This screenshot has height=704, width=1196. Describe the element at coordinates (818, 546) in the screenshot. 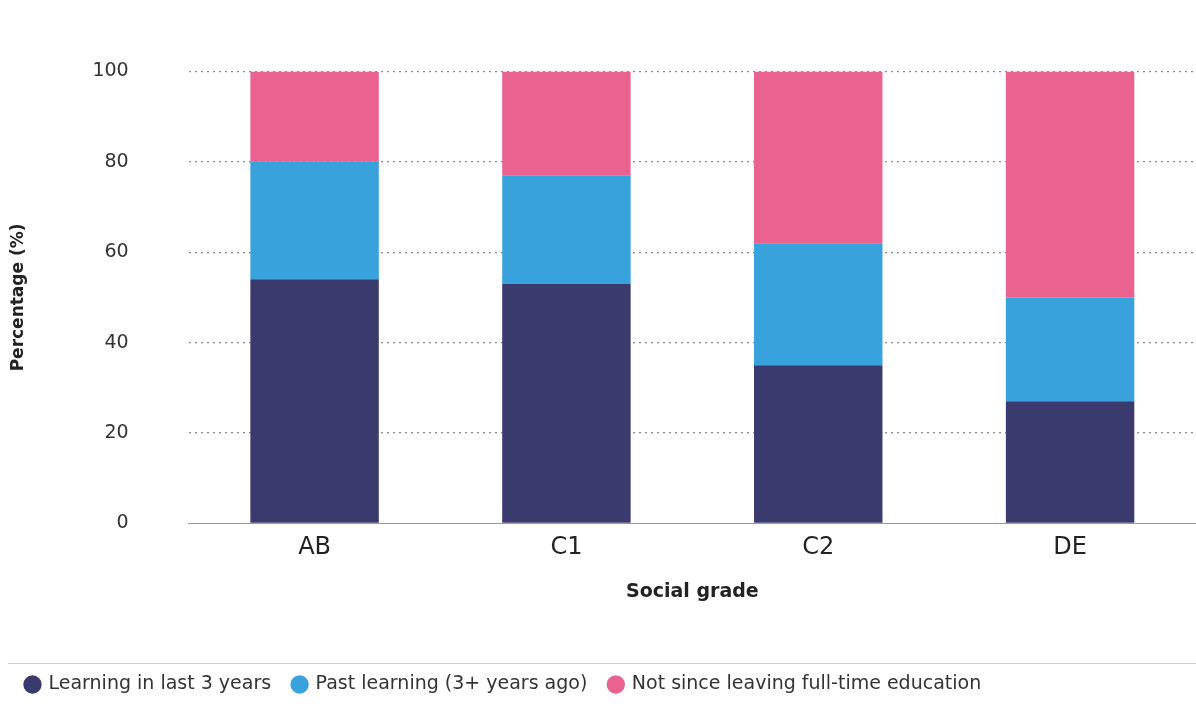

I see `x-tick-label: C2` at that location.